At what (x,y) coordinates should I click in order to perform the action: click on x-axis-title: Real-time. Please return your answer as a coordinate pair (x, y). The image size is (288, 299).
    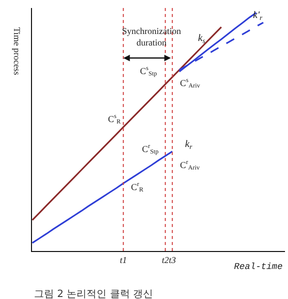
    Looking at the image, I should click on (258, 267).